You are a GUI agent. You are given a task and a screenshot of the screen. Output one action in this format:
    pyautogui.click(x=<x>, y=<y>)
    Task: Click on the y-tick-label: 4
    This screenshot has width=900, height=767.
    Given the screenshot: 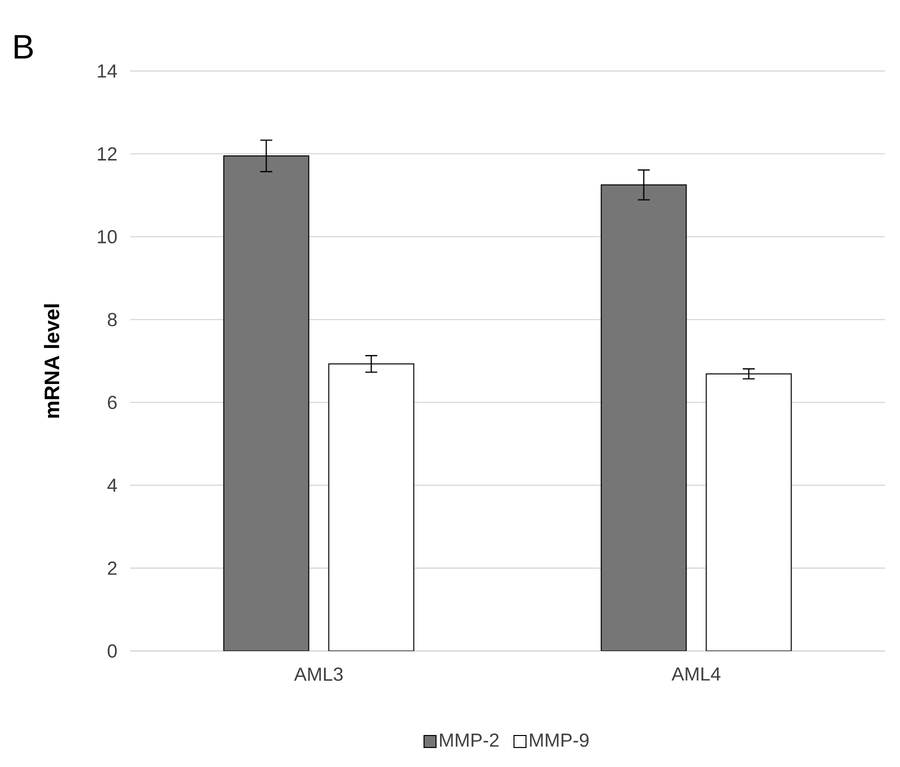 What is the action you would take?
    pyautogui.click(x=112, y=485)
    